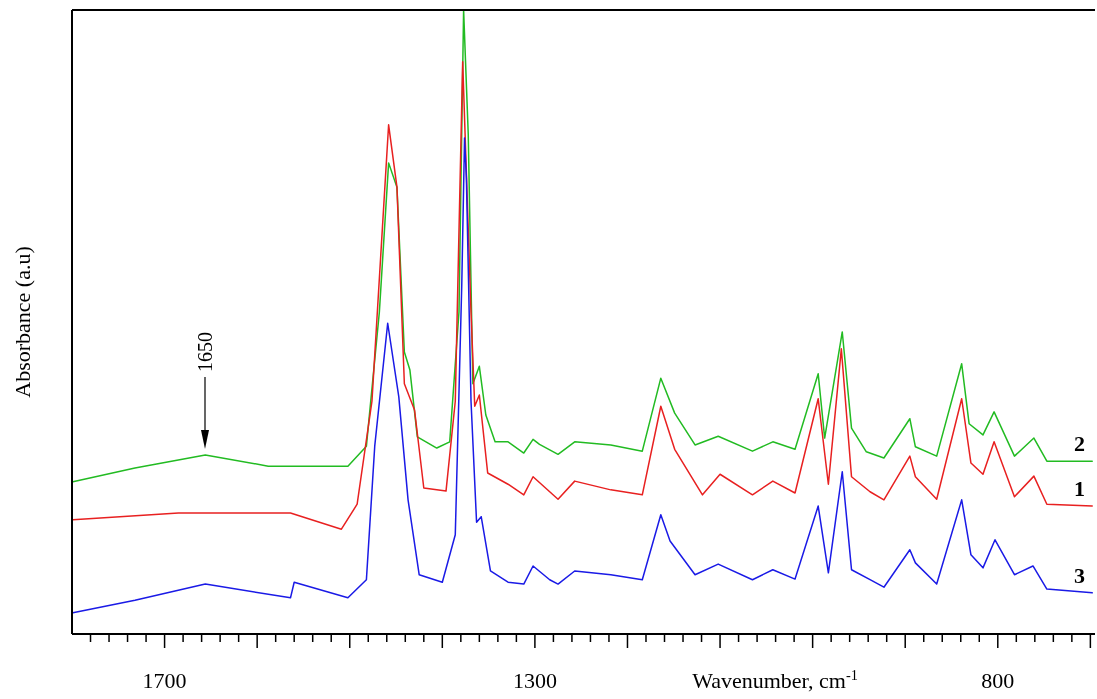  I want to click on series-label: 1, so click(1079, 489).